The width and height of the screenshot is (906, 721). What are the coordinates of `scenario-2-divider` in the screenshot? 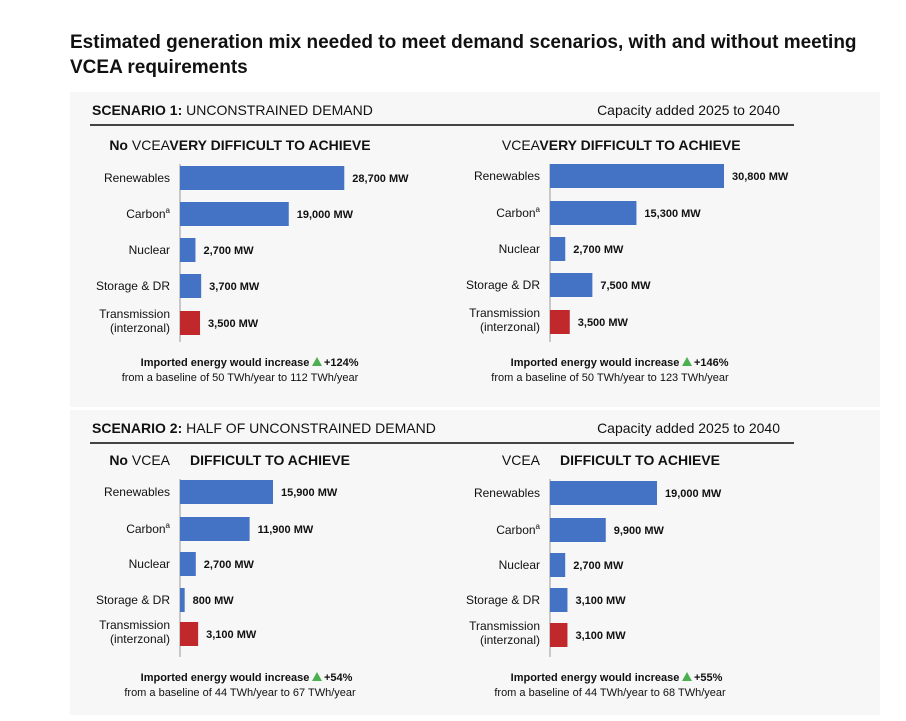 It's located at (442, 443).